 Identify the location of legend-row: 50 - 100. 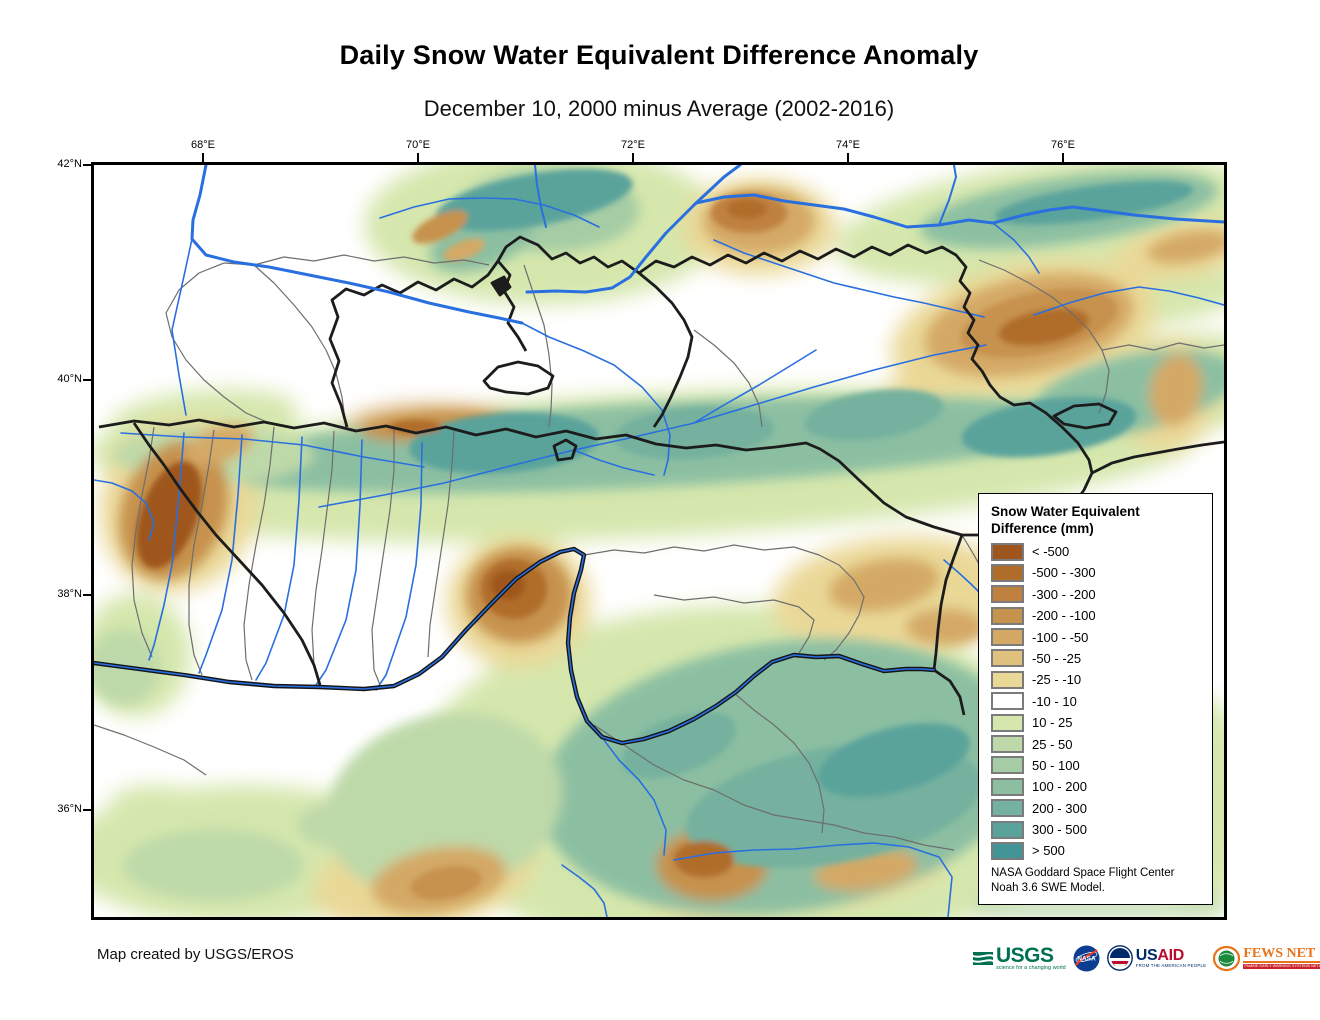
(1101, 765).